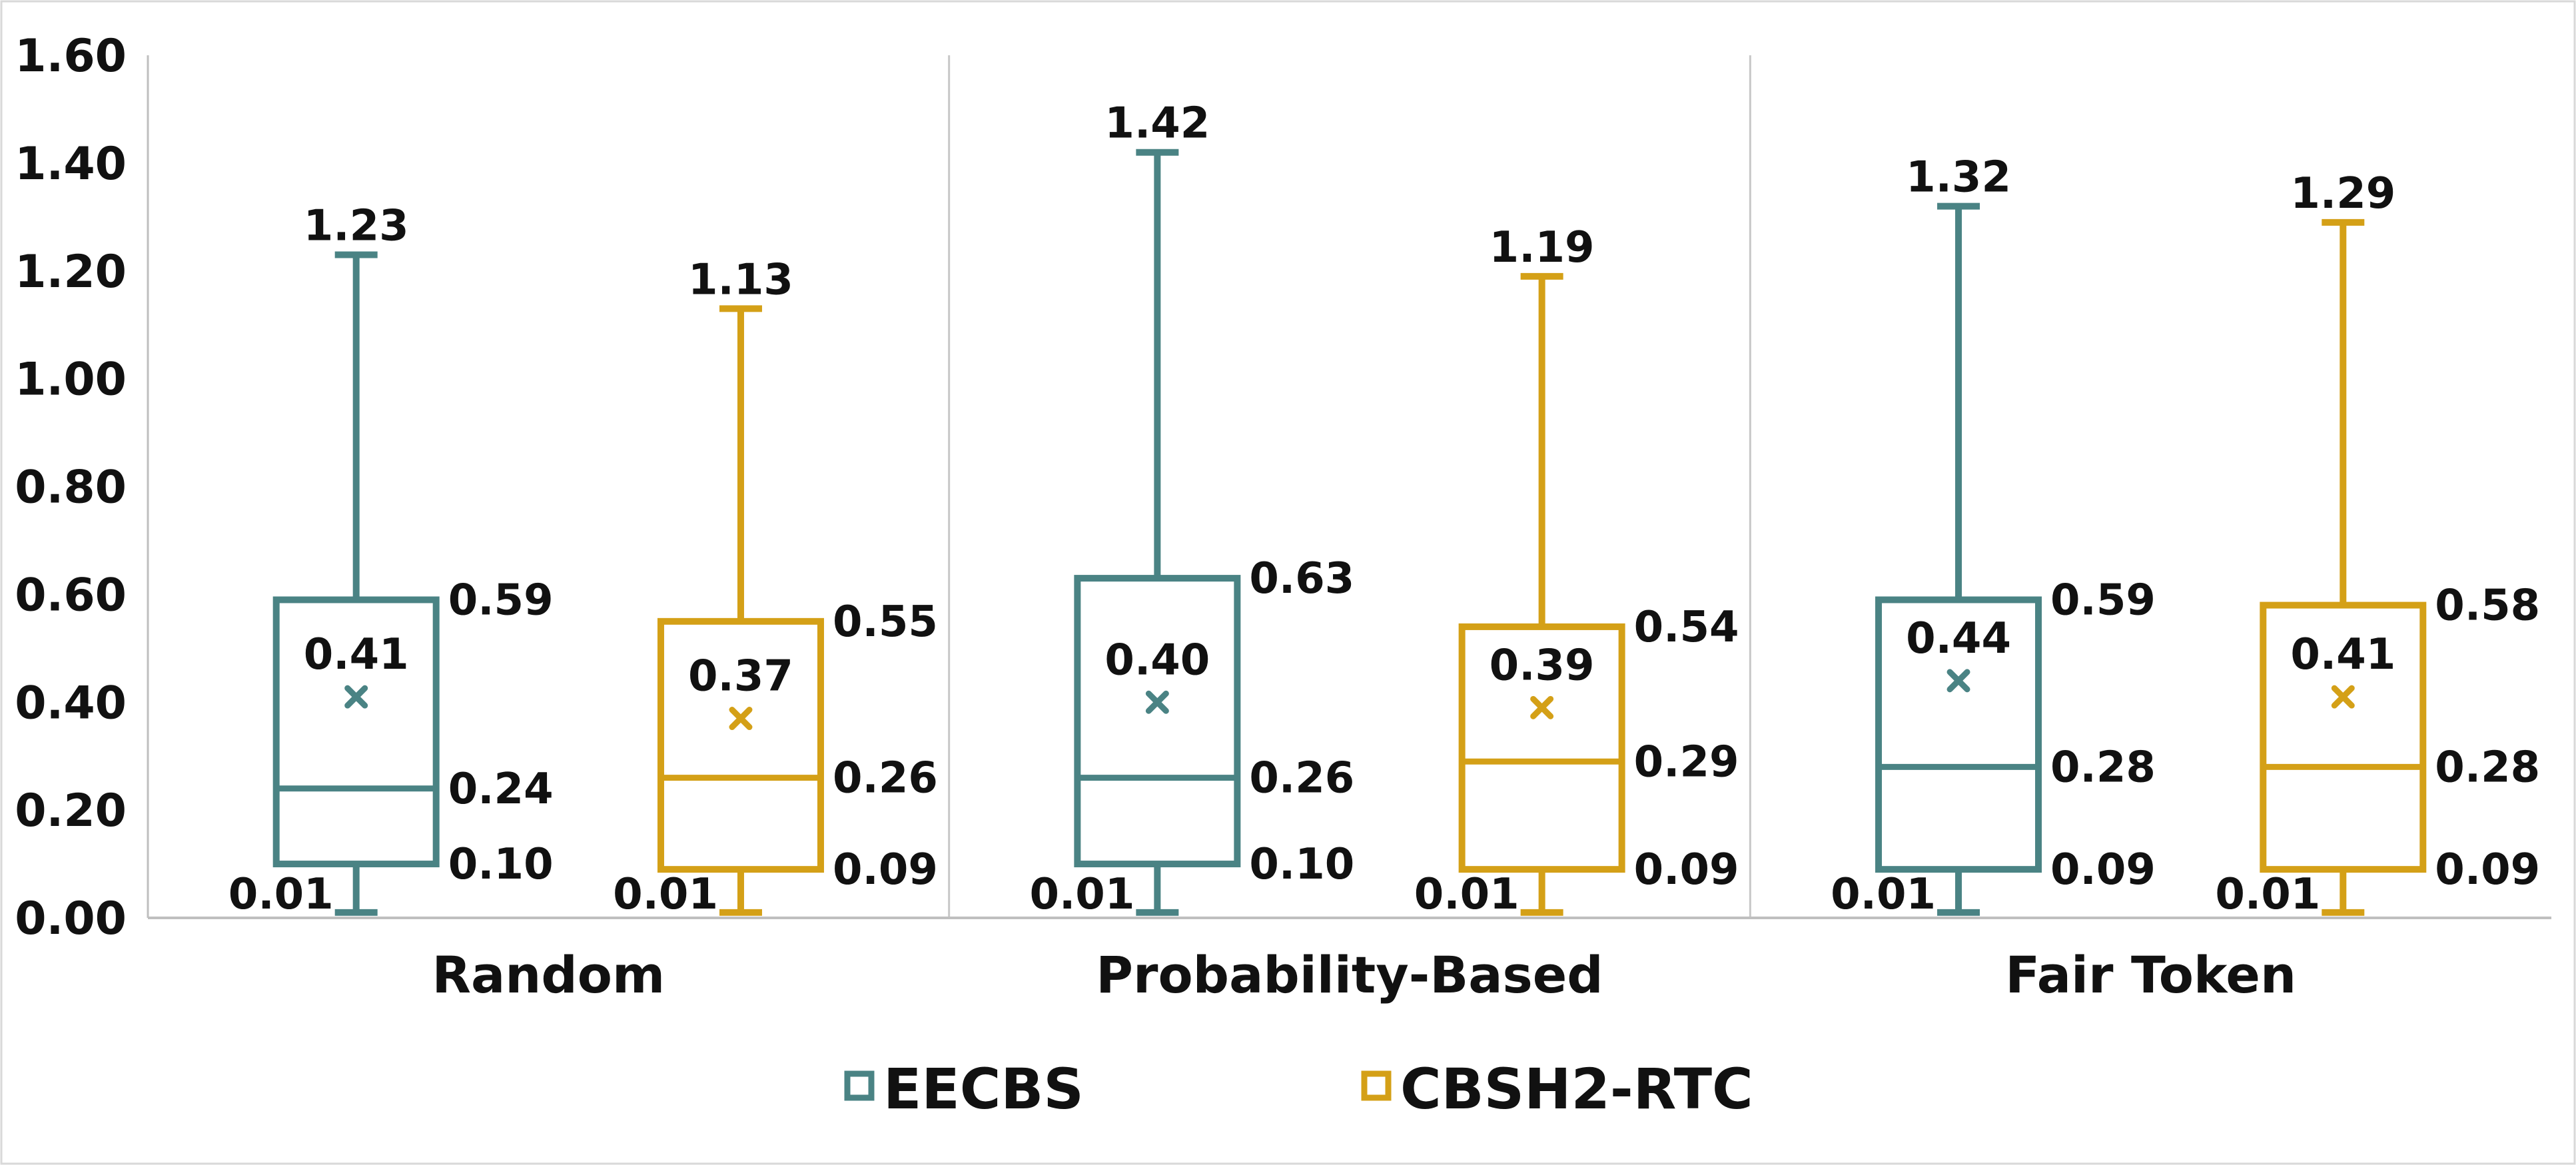 The image size is (2576, 1165). Describe the element at coordinates (741, 279) in the screenshot. I see `max-label: 1.13` at that location.